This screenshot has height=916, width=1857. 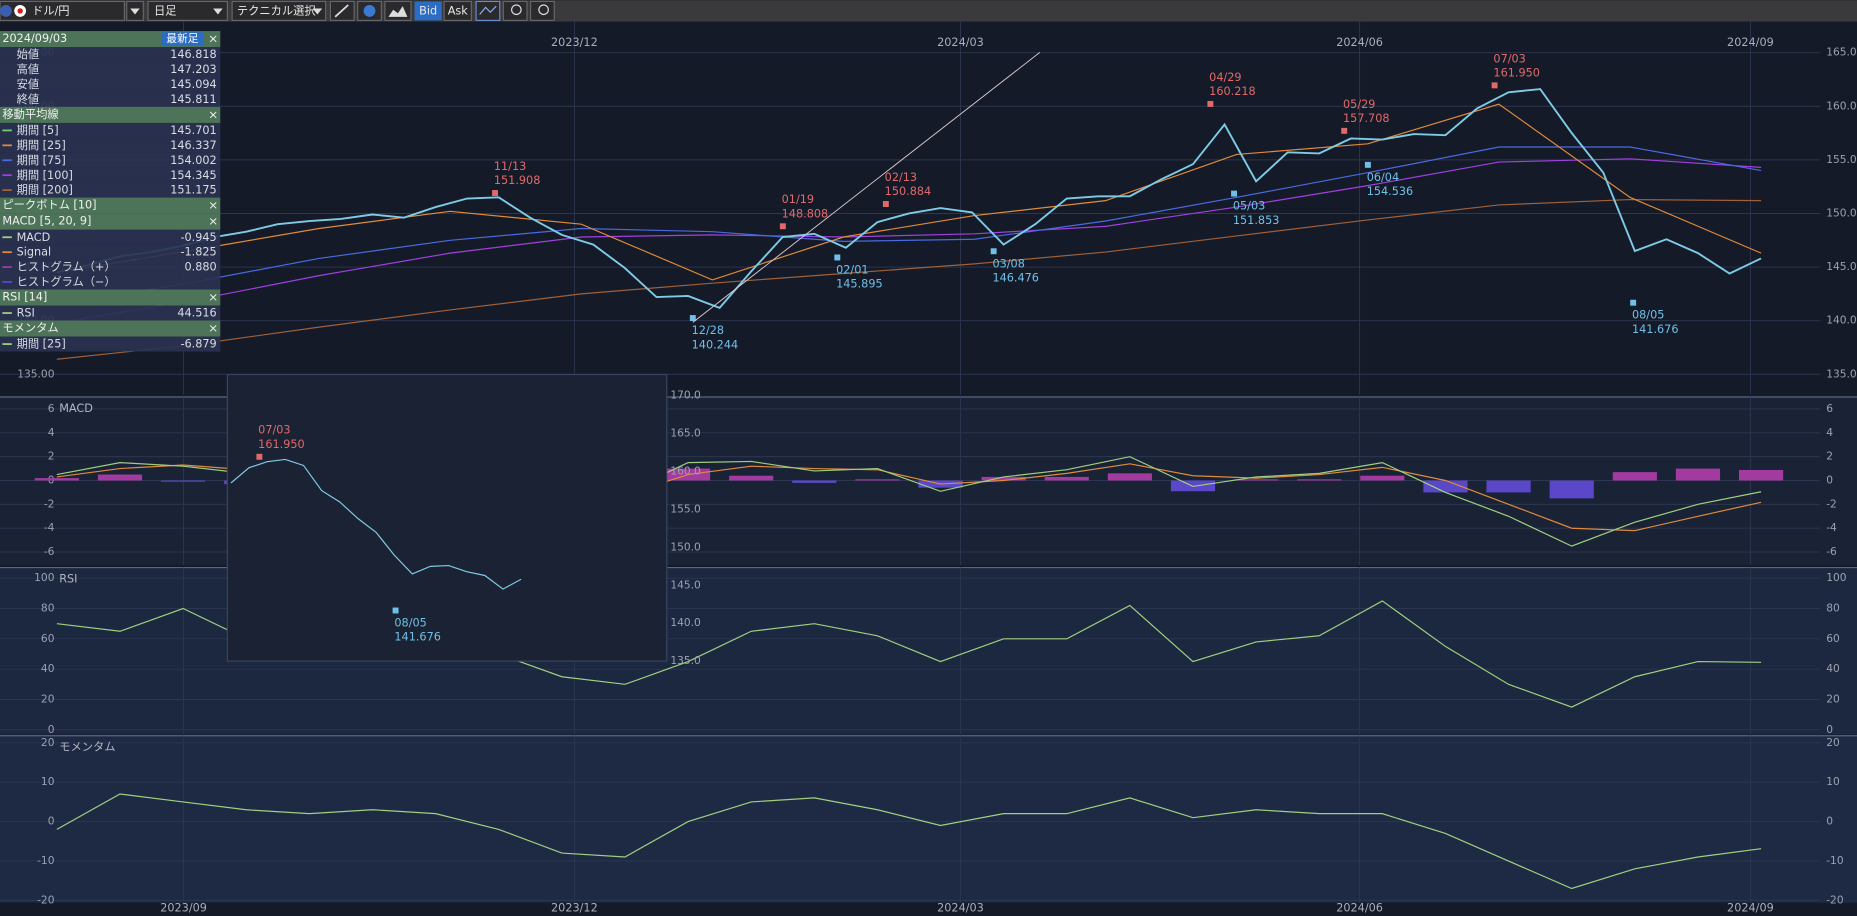 I want to click on y-tick-label: 60, so click(x=1833, y=638).